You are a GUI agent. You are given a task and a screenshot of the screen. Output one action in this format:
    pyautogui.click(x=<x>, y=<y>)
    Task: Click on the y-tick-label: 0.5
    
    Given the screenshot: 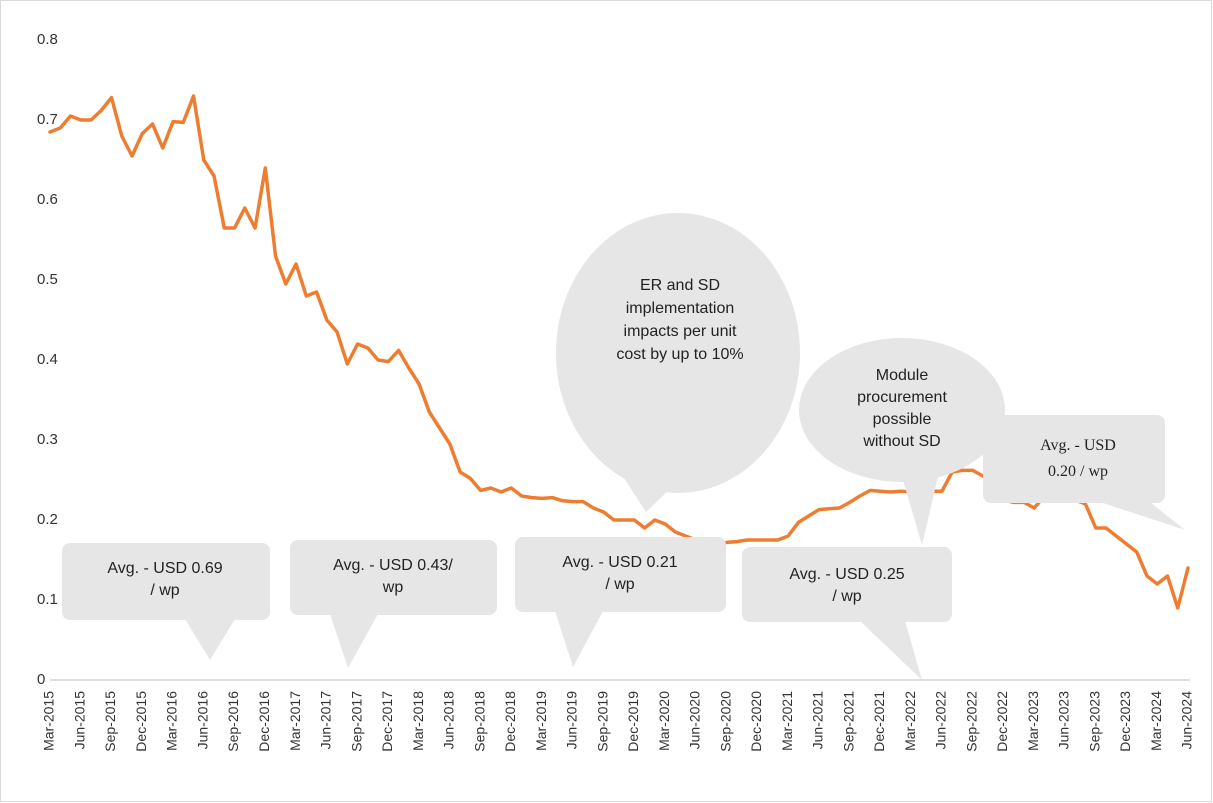 What is the action you would take?
    pyautogui.click(x=47, y=279)
    